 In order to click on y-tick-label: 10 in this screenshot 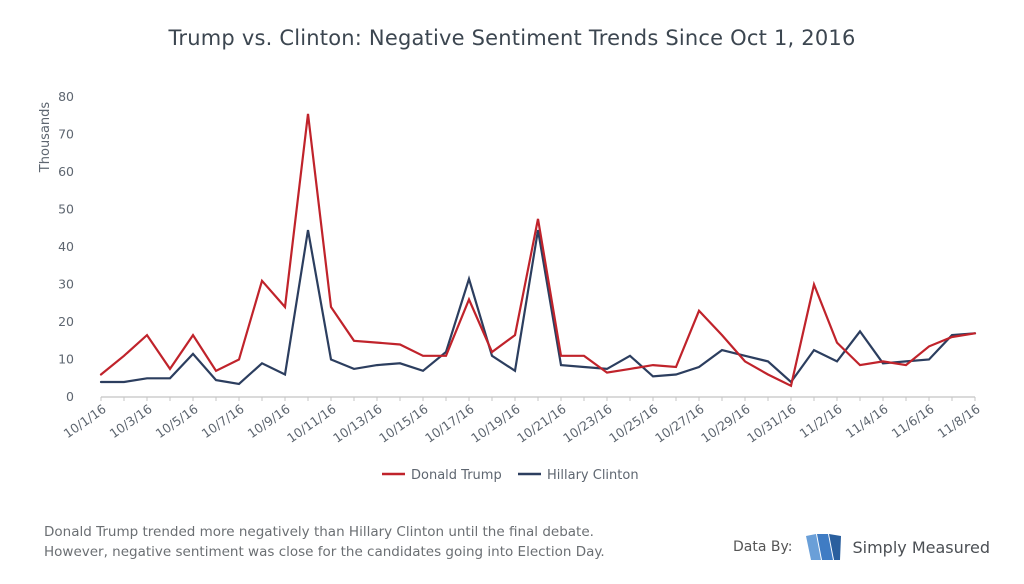, I will do `click(66, 359)`.